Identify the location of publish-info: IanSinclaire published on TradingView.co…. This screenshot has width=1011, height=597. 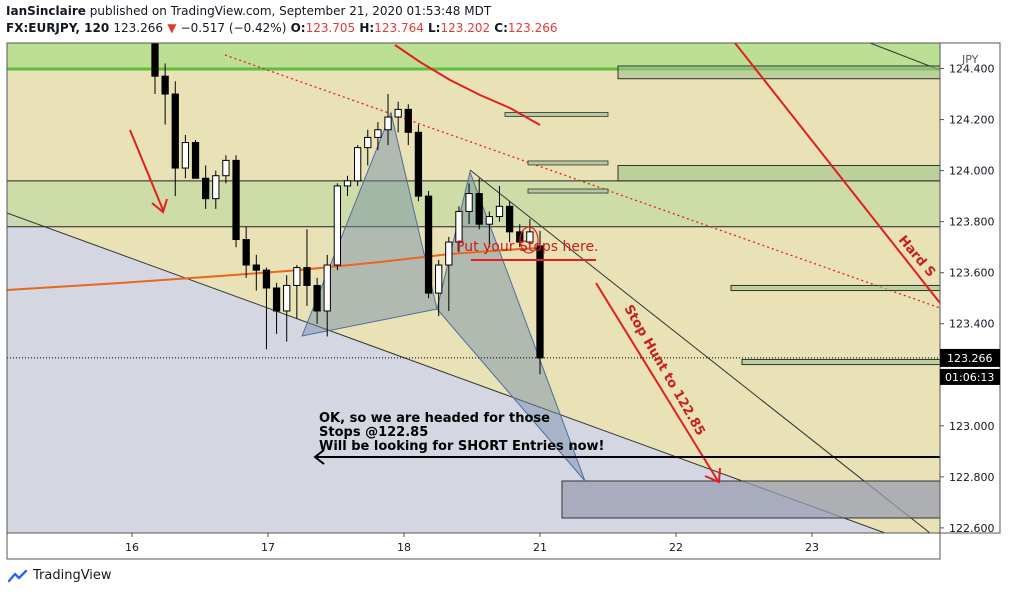
(506, 11).